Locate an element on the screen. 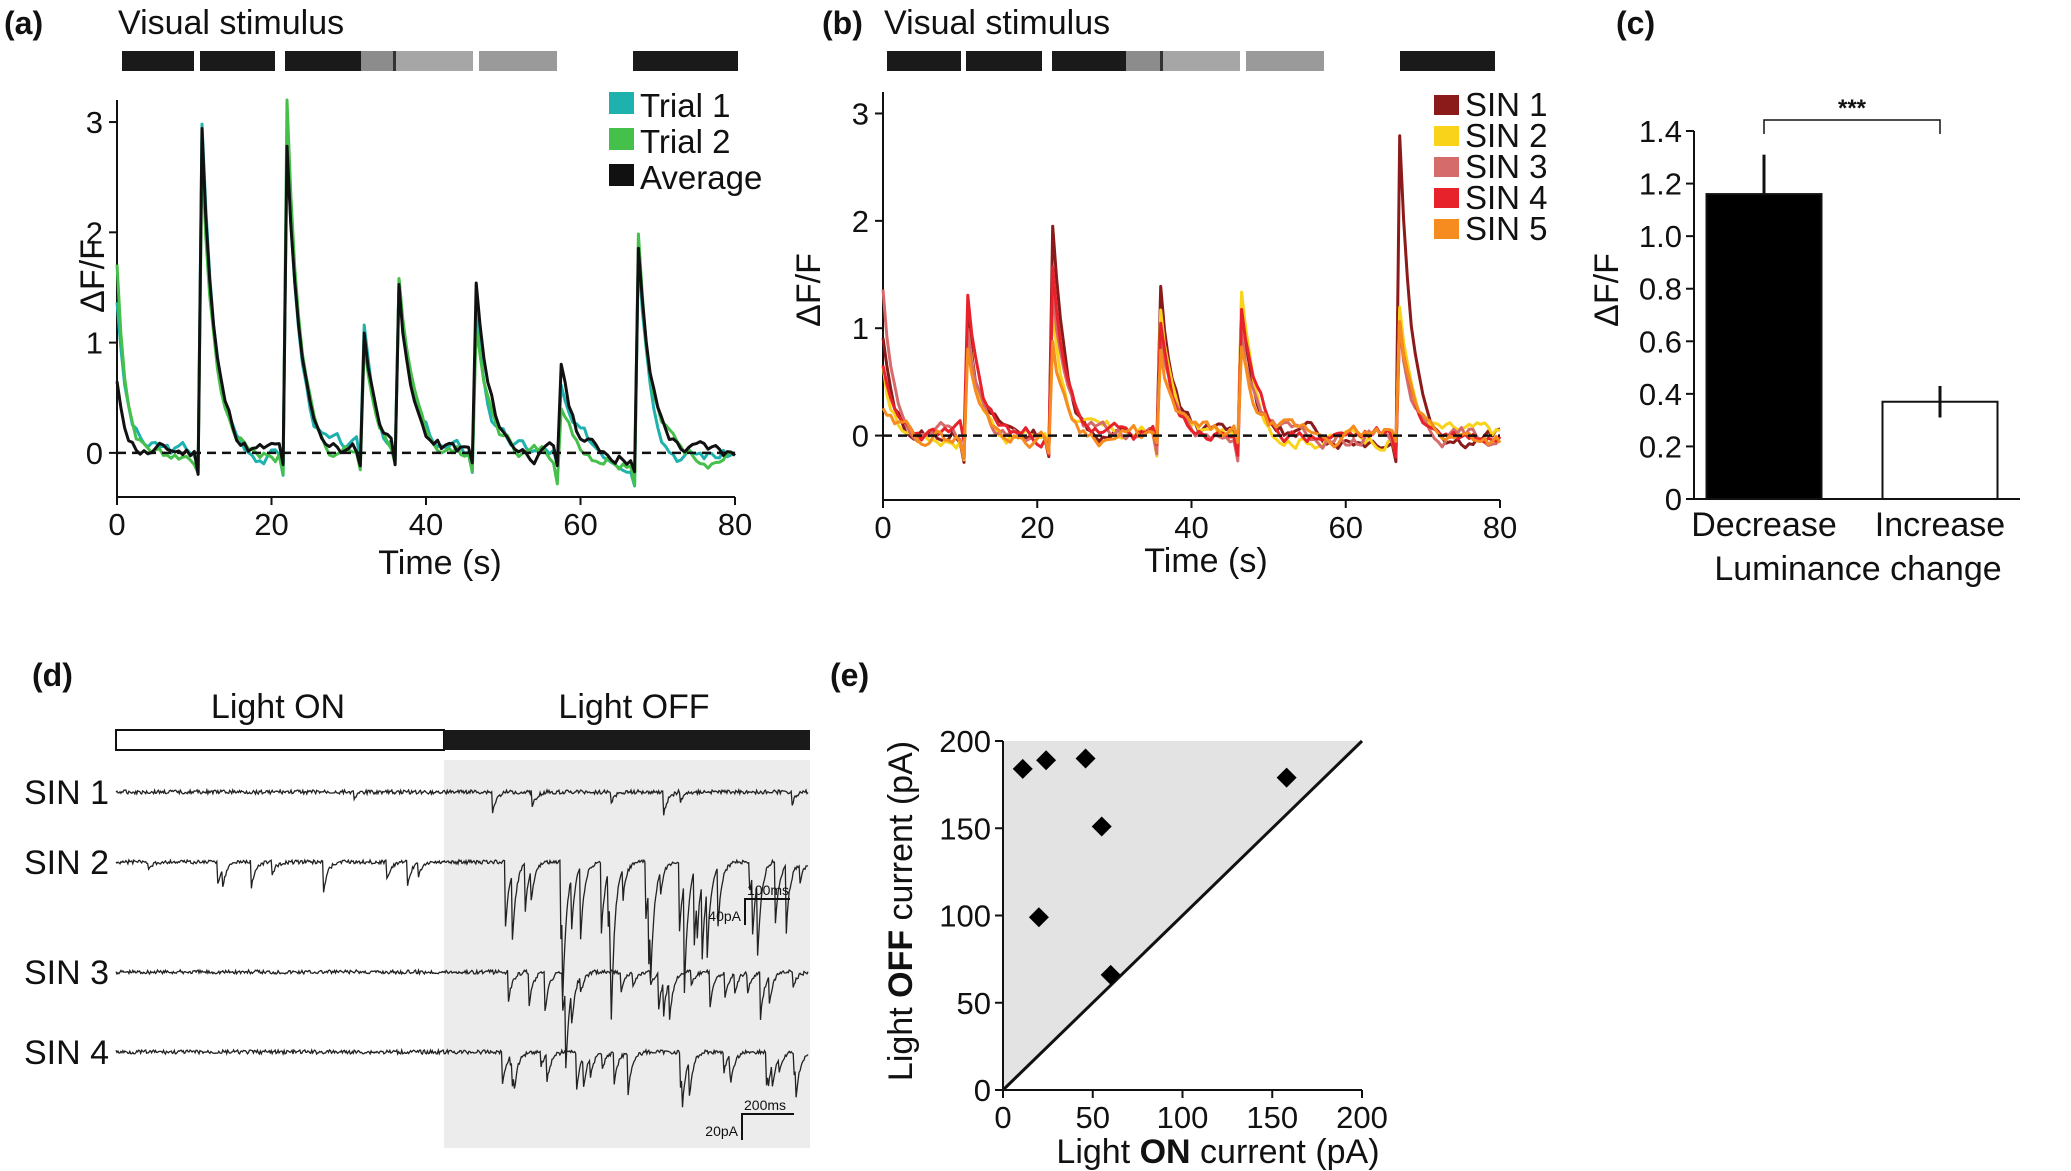 Image resolution: width=2071 pixels, height=1171 pixels. y-tick-label: 0.6 is located at coordinates (1660, 341).